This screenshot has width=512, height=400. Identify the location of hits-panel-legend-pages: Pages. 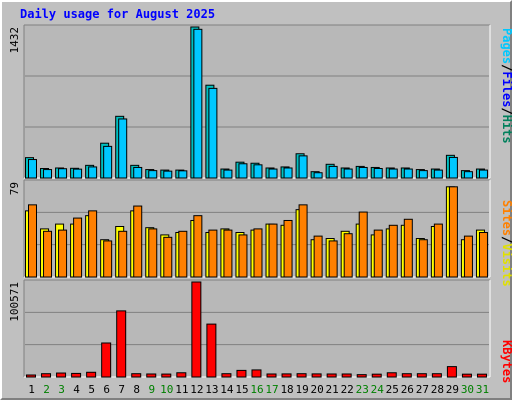
(506, 46).